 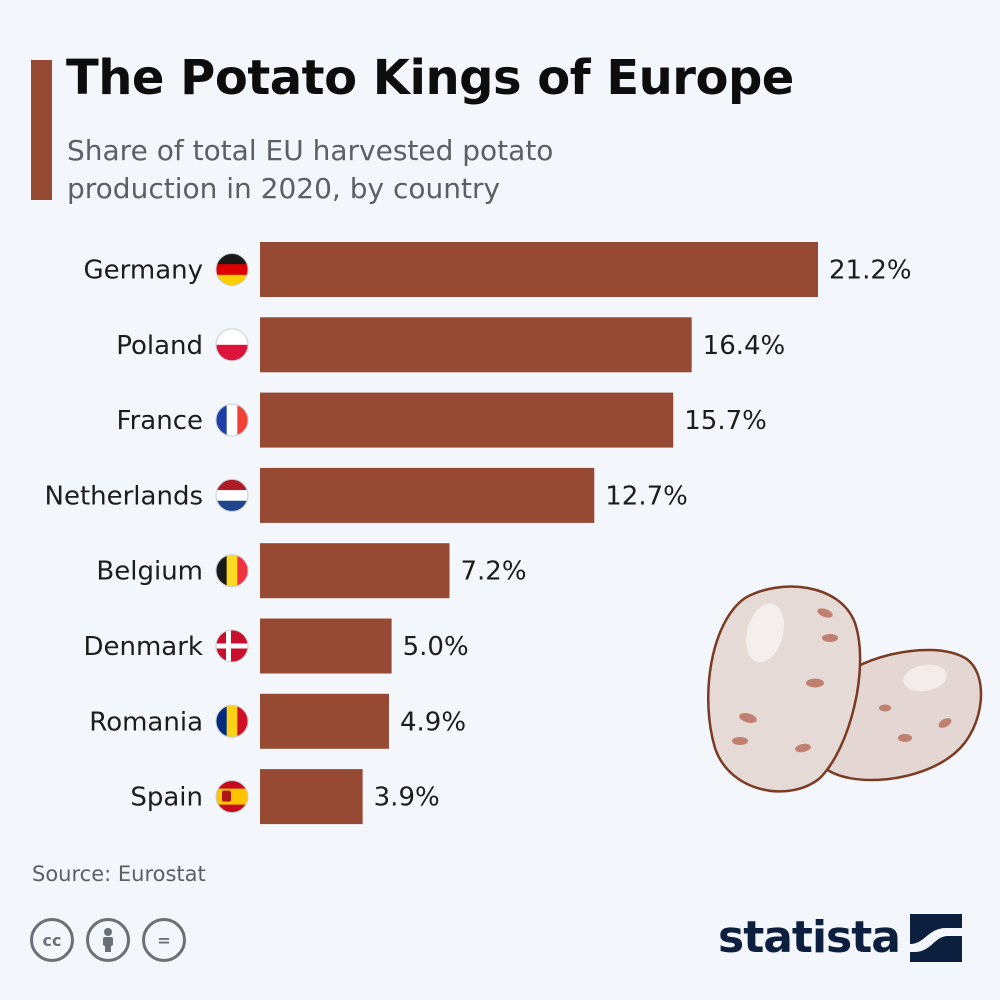 I want to click on cc-icon-text: cc, so click(x=52, y=940).